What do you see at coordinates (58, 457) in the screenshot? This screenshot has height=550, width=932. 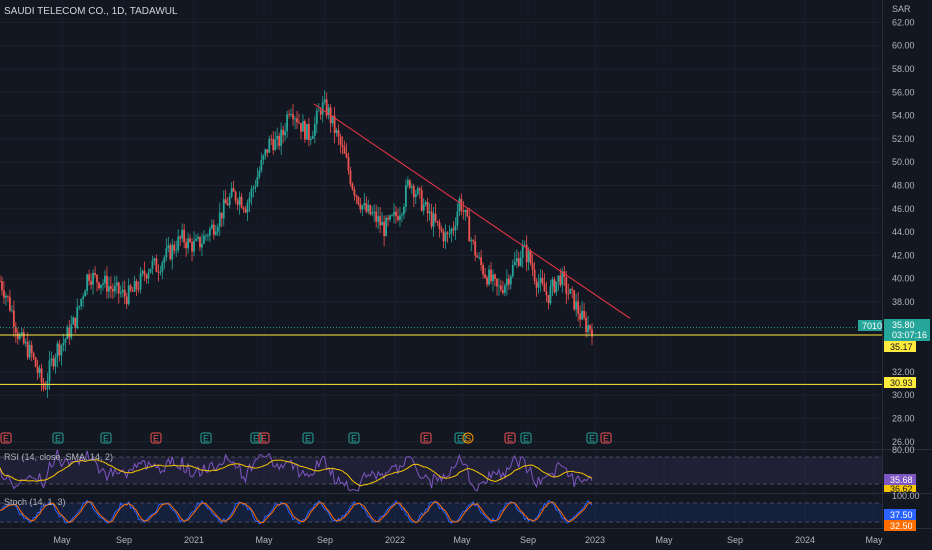 I see `rsi-label: RSI (14, close, SMA, 14, 2)` at bounding box center [58, 457].